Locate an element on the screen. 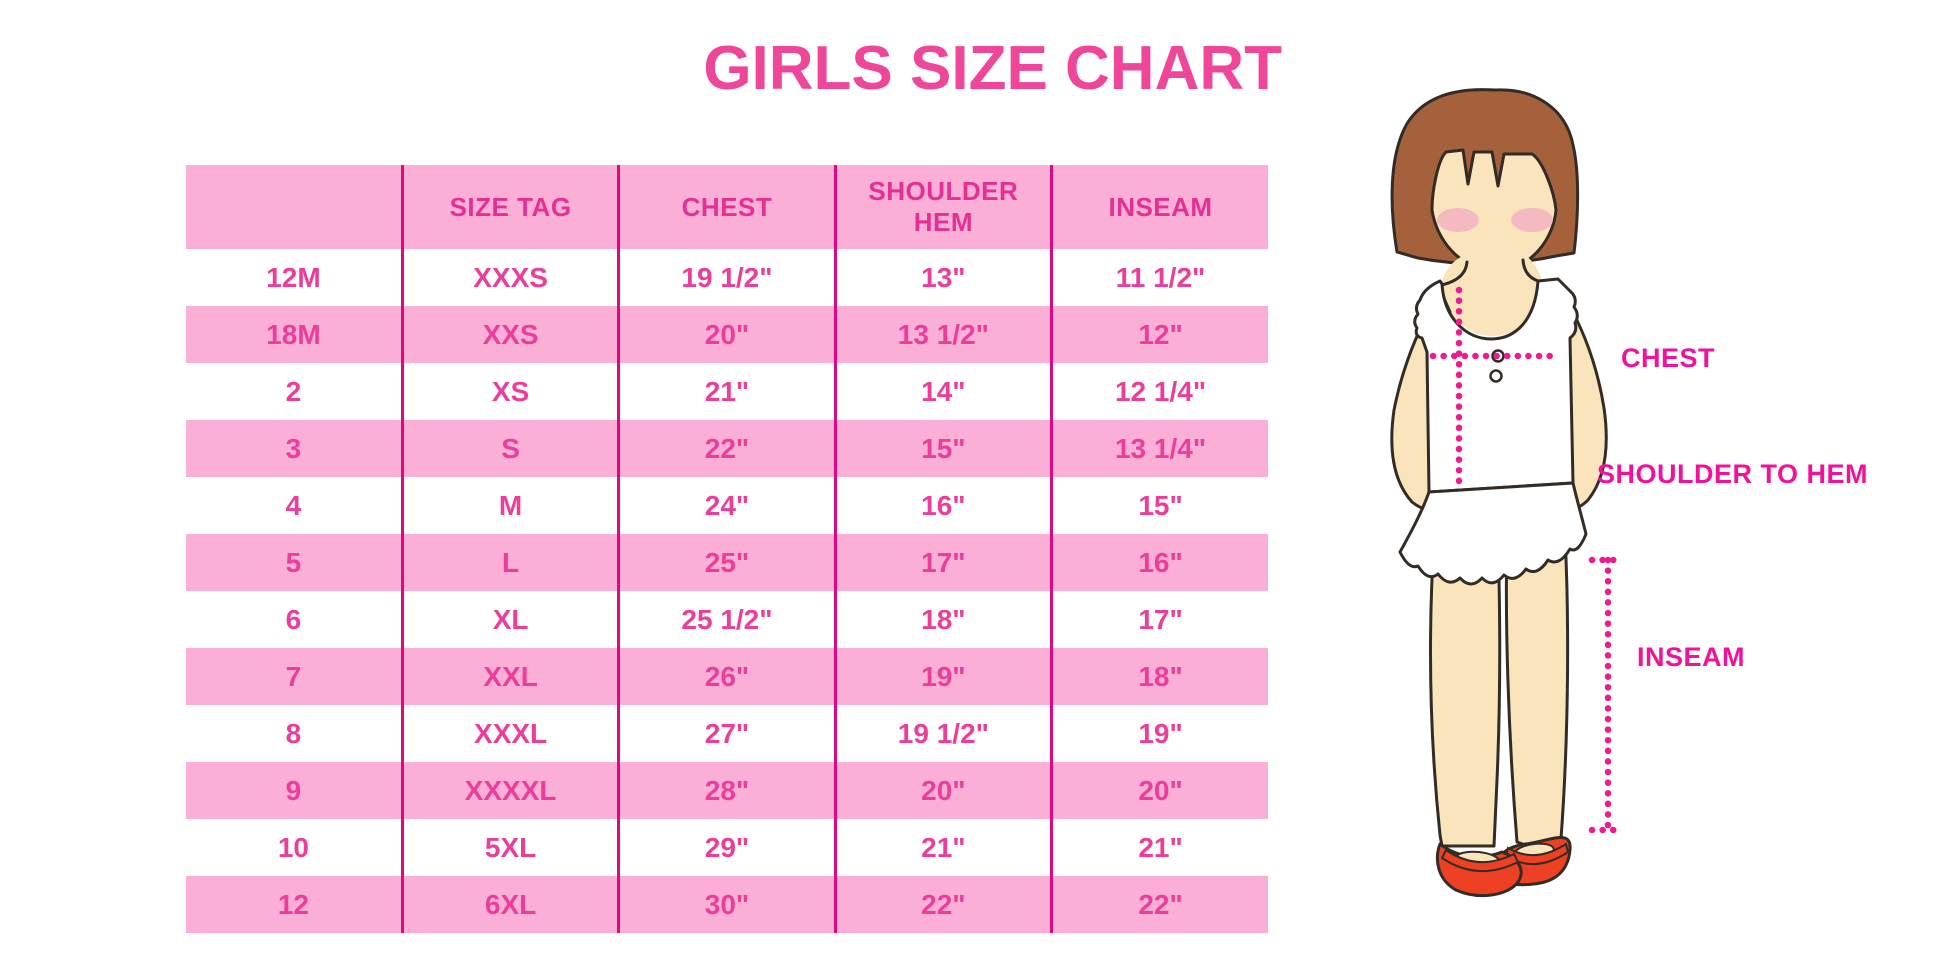 The height and width of the screenshot is (973, 1946). table-cell: S is located at coordinates (509, 448).